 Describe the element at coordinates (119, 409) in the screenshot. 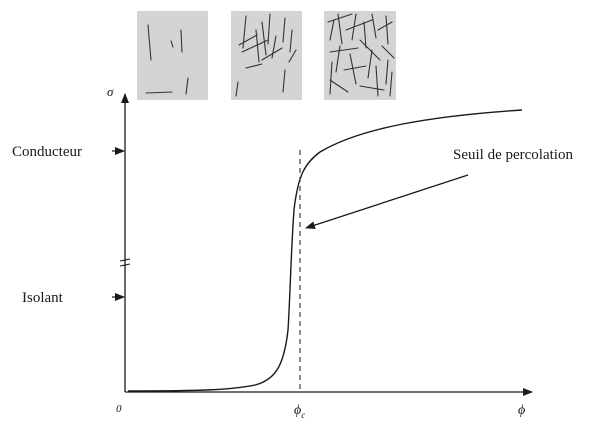

I see `origin-label: 0` at that location.